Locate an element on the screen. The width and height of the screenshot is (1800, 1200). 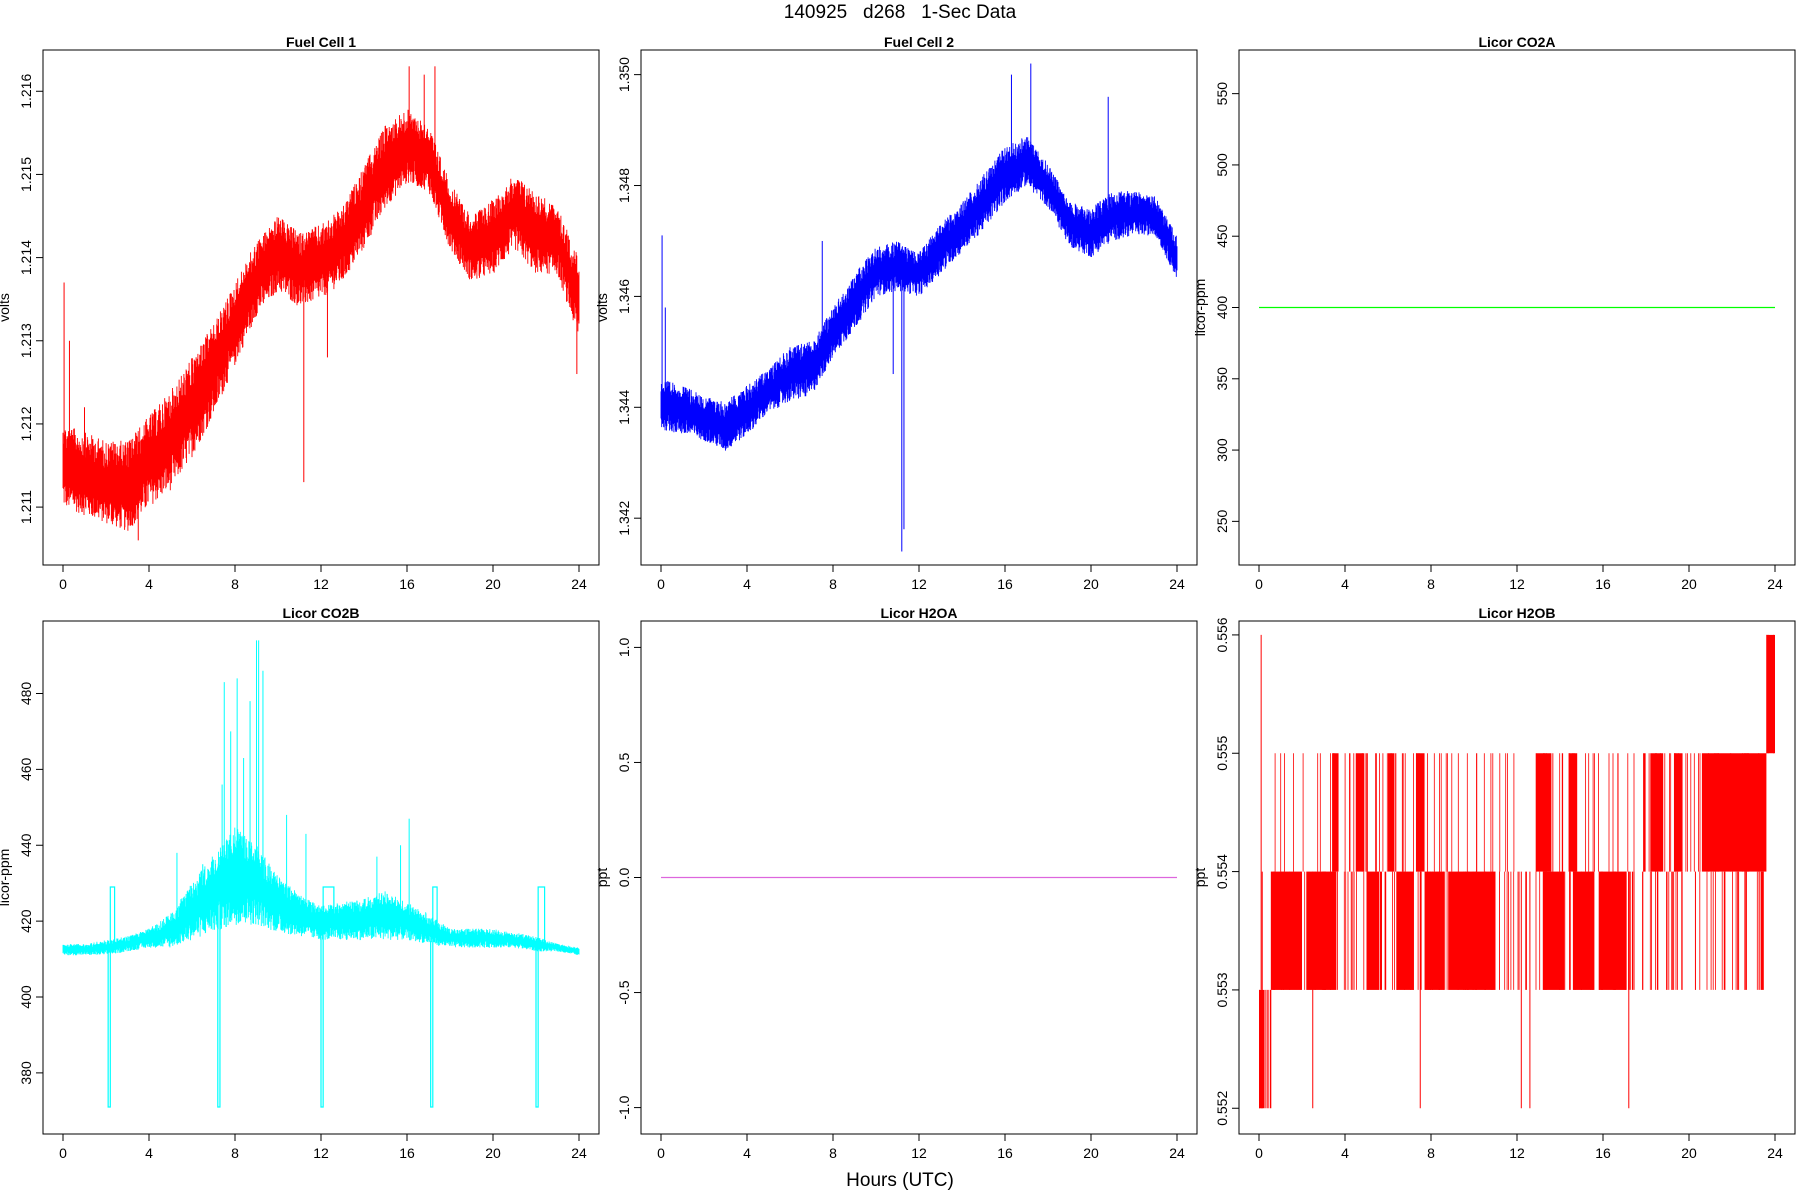
y-tick-label: 0.554 is located at coordinates (1222, 871).